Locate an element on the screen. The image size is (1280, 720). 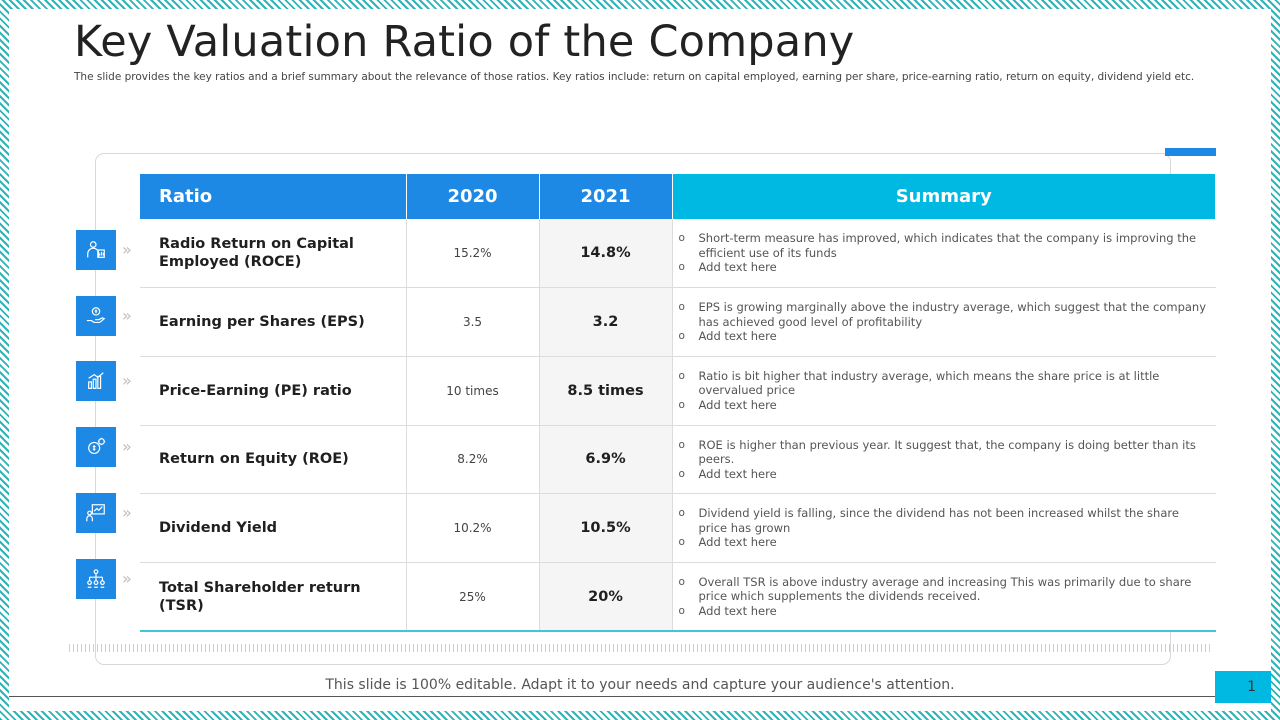
dollar-gear-icon is located at coordinates (96, 447).